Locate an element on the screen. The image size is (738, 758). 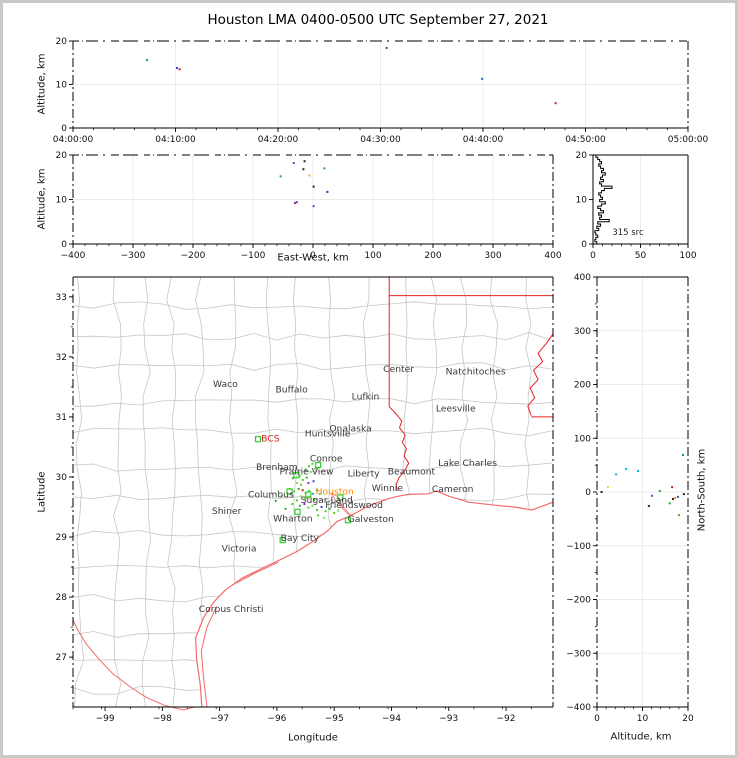
y-tick-label: 200 is located at coordinates (582, 386).